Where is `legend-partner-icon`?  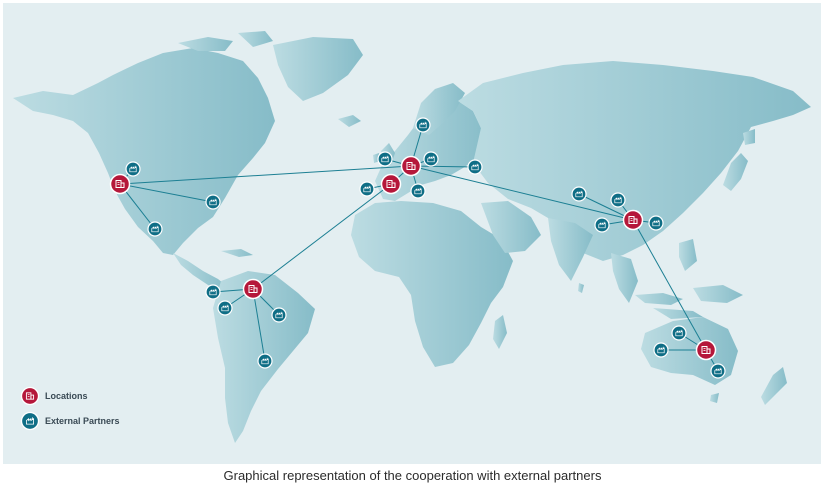
legend-partner-icon is located at coordinates (30, 421).